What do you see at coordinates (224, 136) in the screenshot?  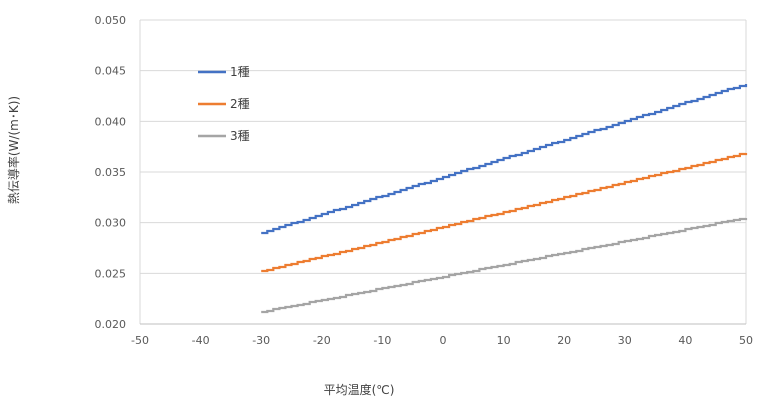 I see `legend-item: 3種` at bounding box center [224, 136].